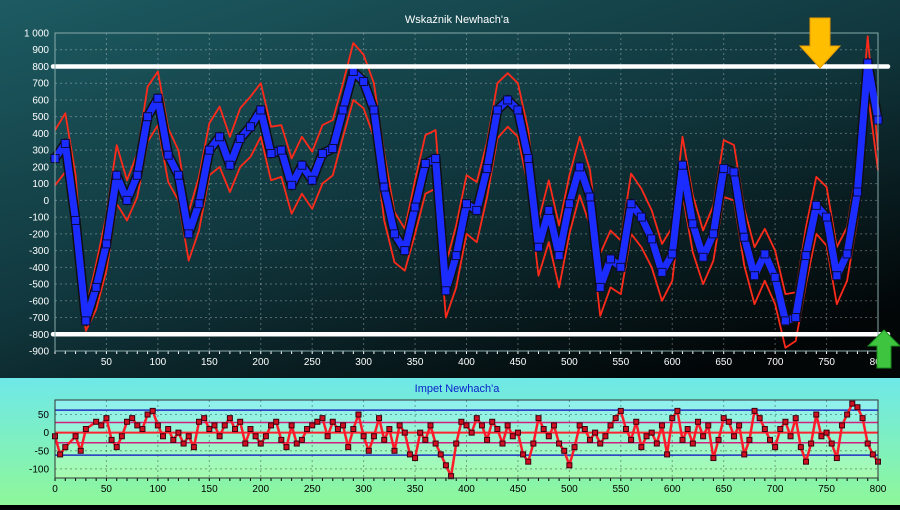  Describe the element at coordinates (39, 251) in the screenshot. I see `y-tick-label: -300` at that location.